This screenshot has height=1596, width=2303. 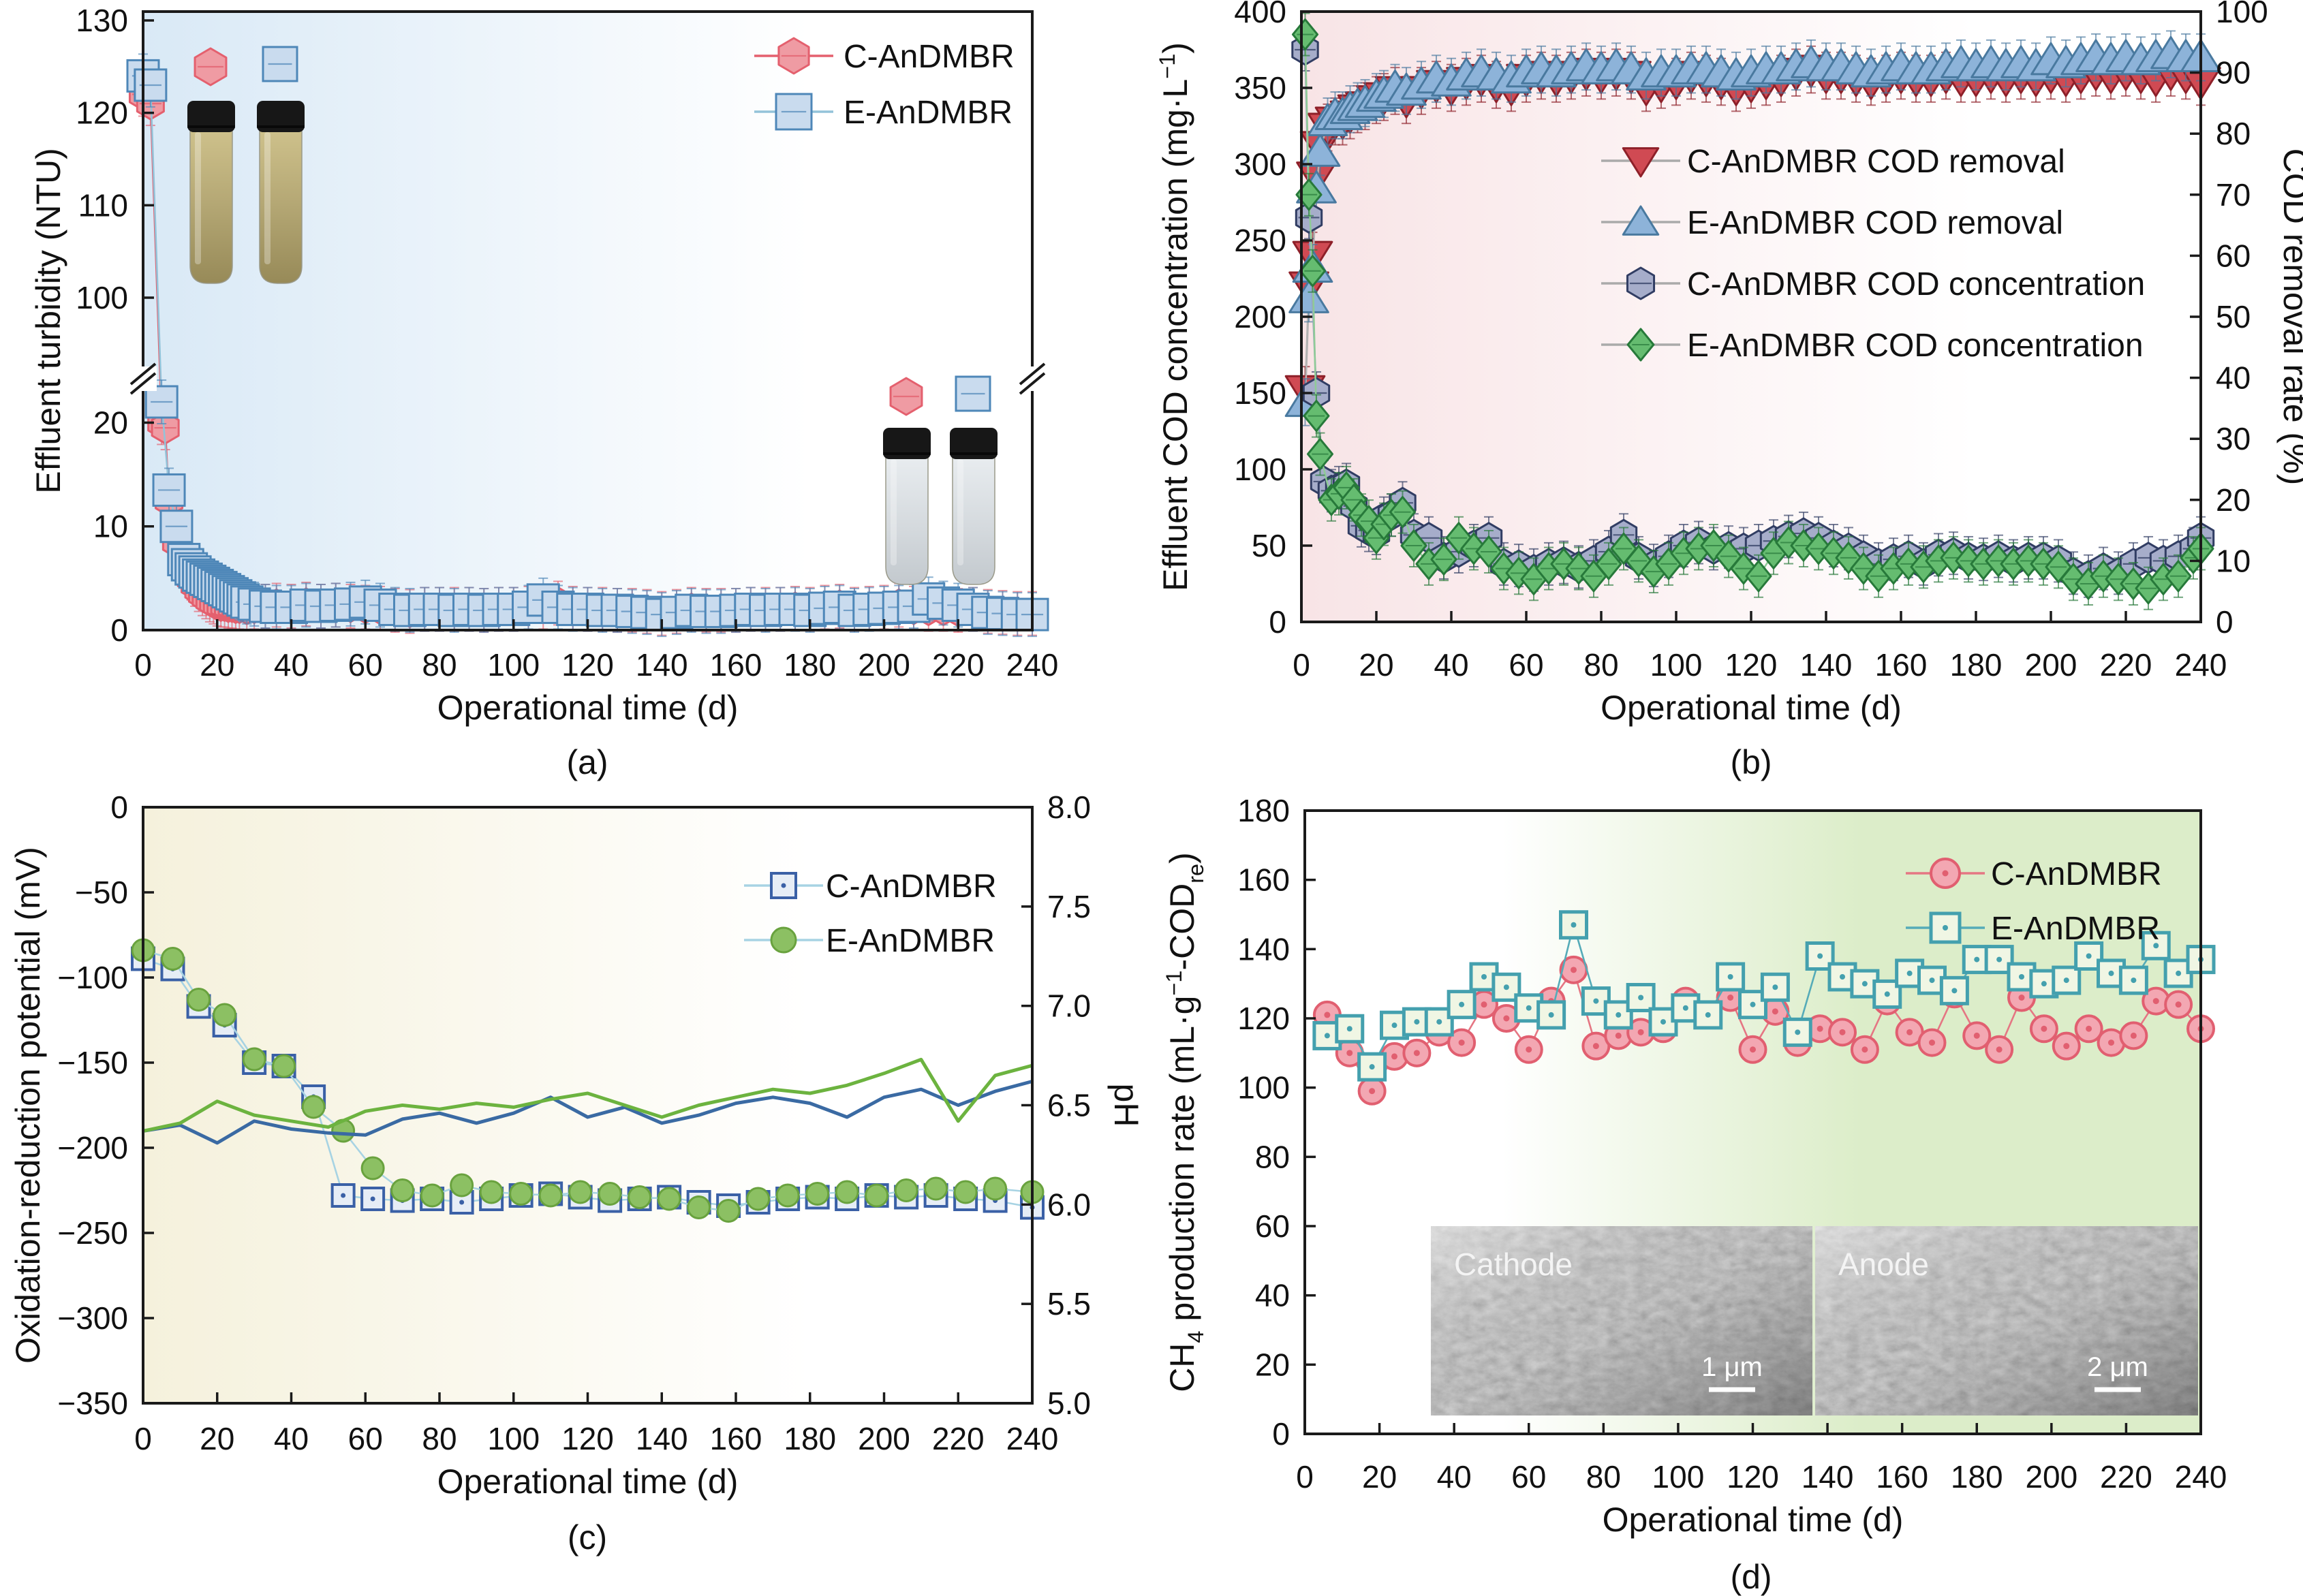 What do you see at coordinates (2117, 1367) in the screenshot?
I see `svg-text: 2 μm` at bounding box center [2117, 1367].